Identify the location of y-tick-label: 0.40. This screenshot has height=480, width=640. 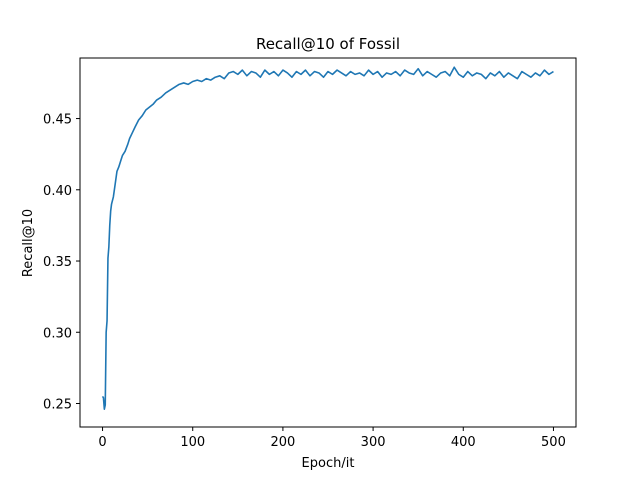
(57, 191).